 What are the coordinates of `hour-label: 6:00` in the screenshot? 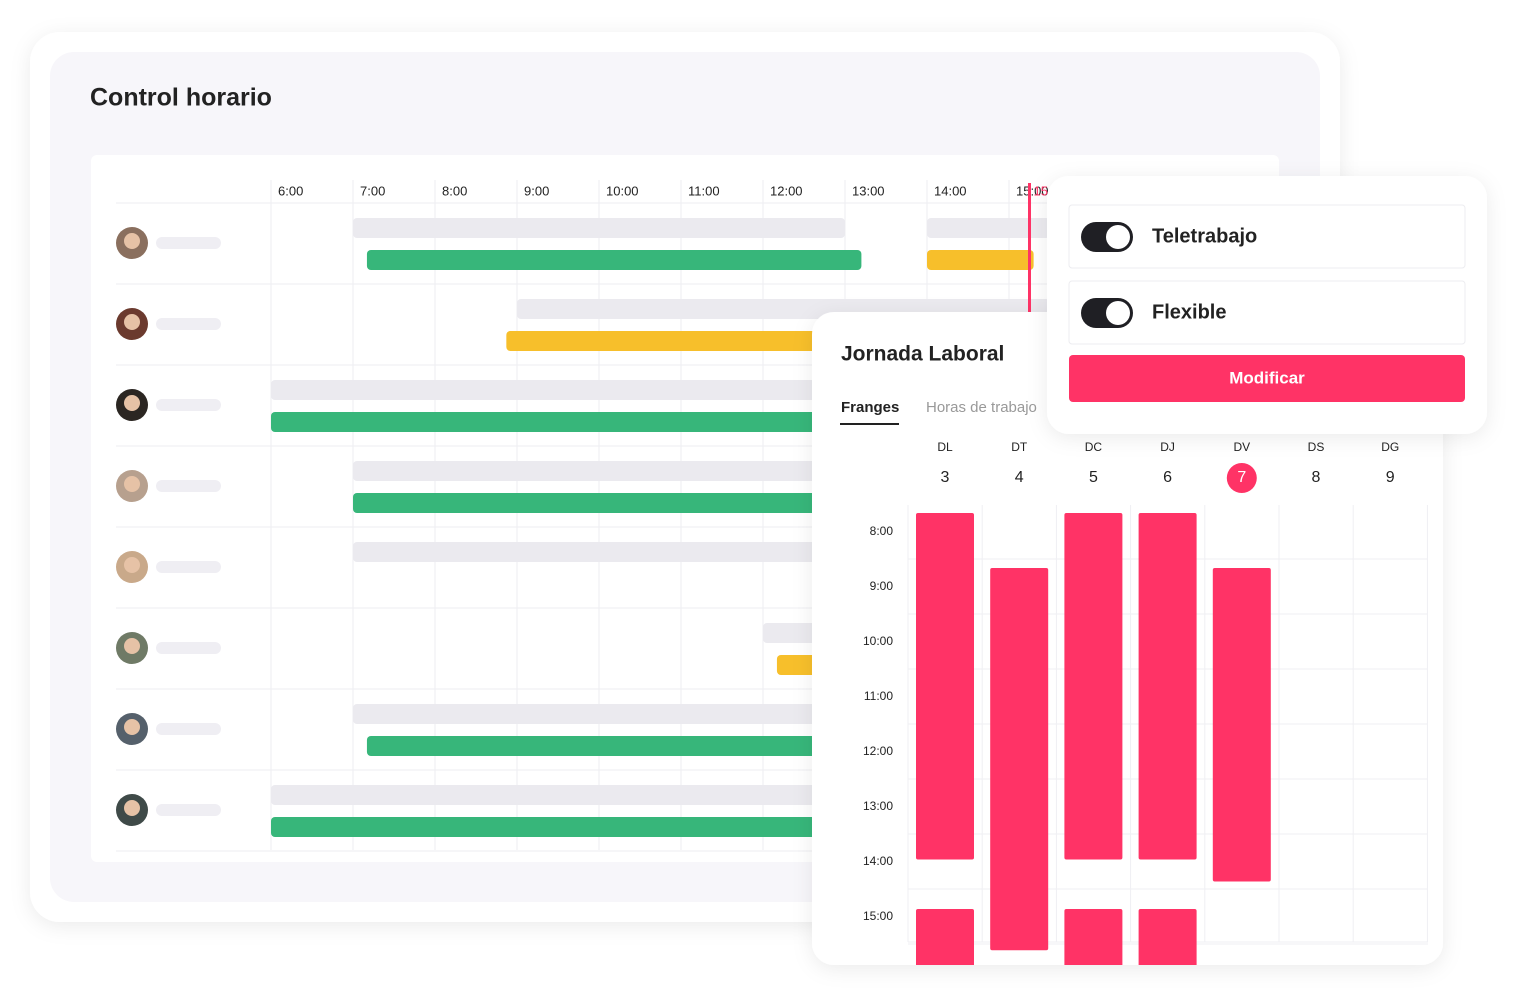 It's located at (290, 190).